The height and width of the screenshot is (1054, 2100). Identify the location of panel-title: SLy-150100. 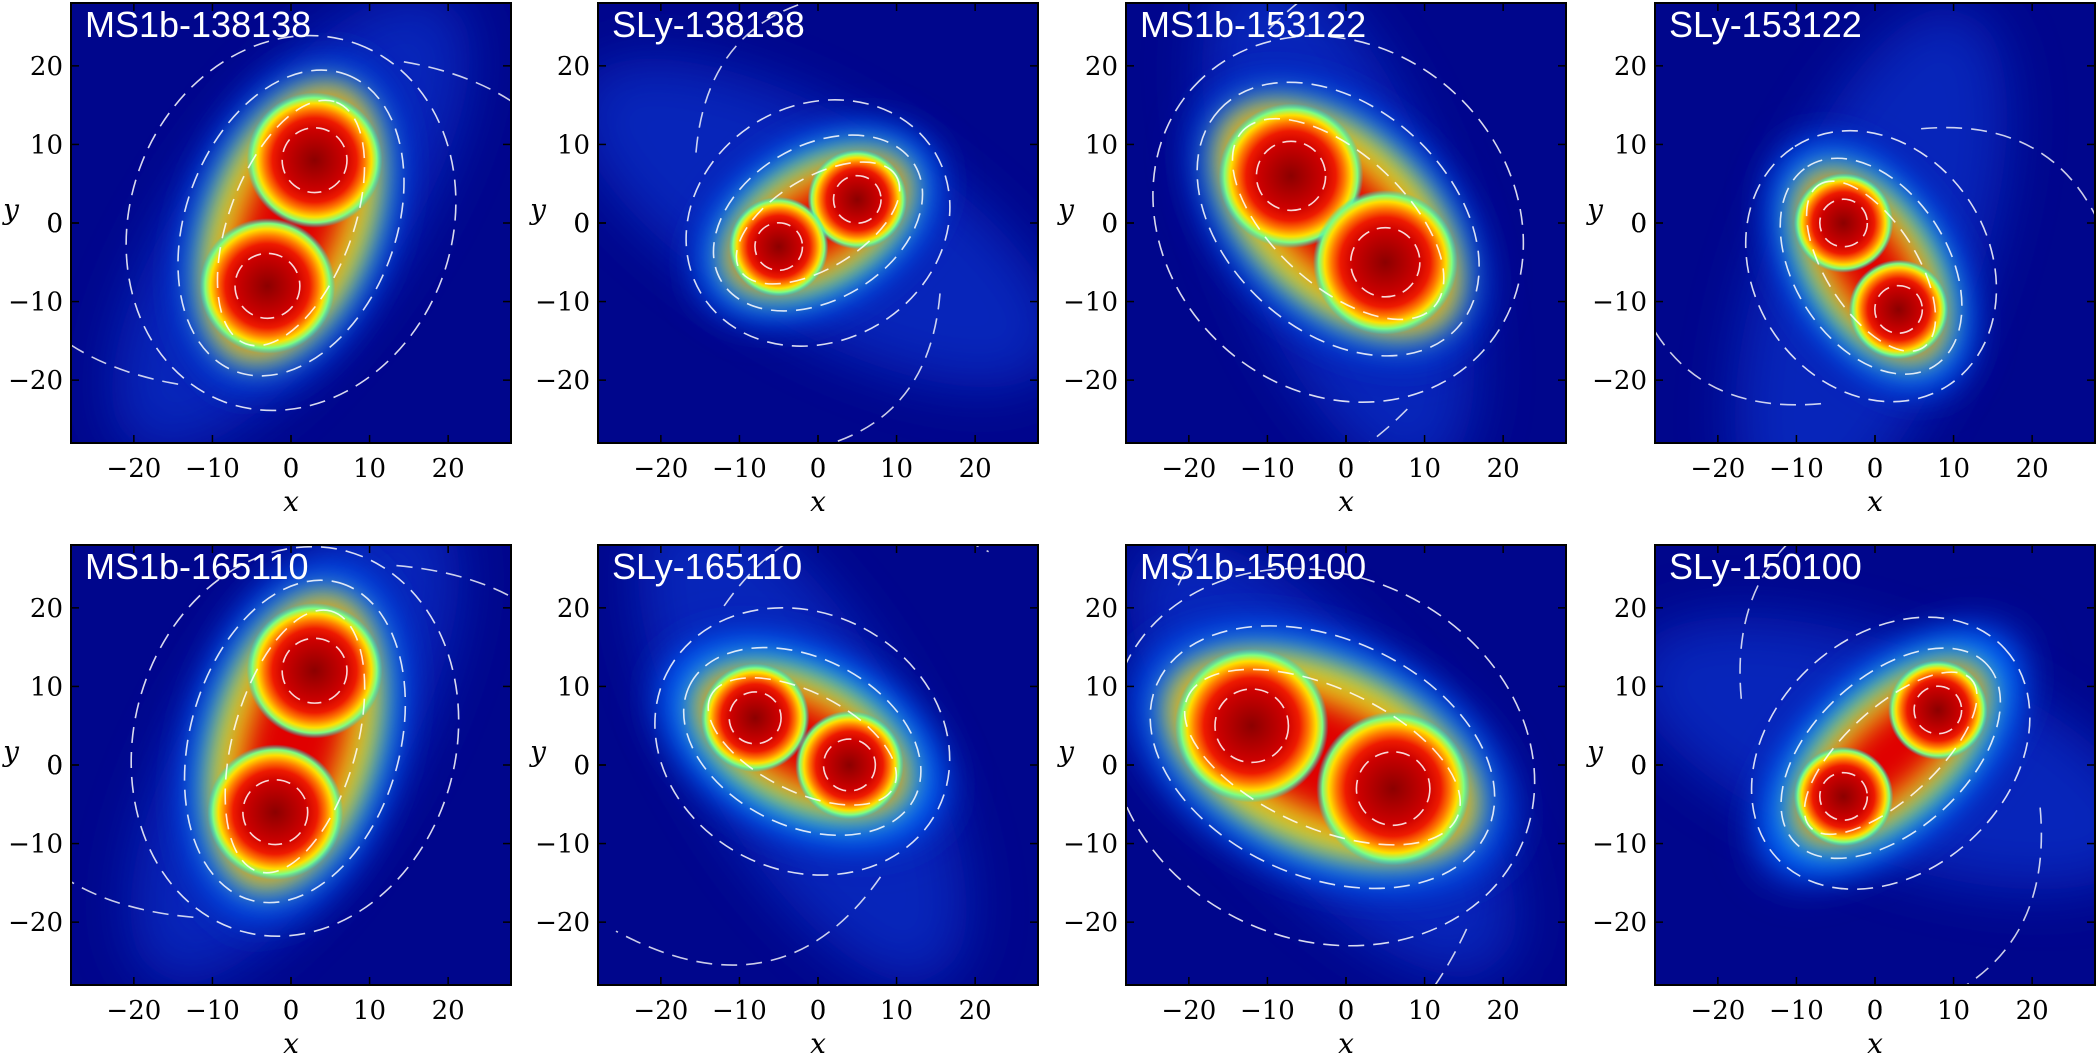
(1765, 566).